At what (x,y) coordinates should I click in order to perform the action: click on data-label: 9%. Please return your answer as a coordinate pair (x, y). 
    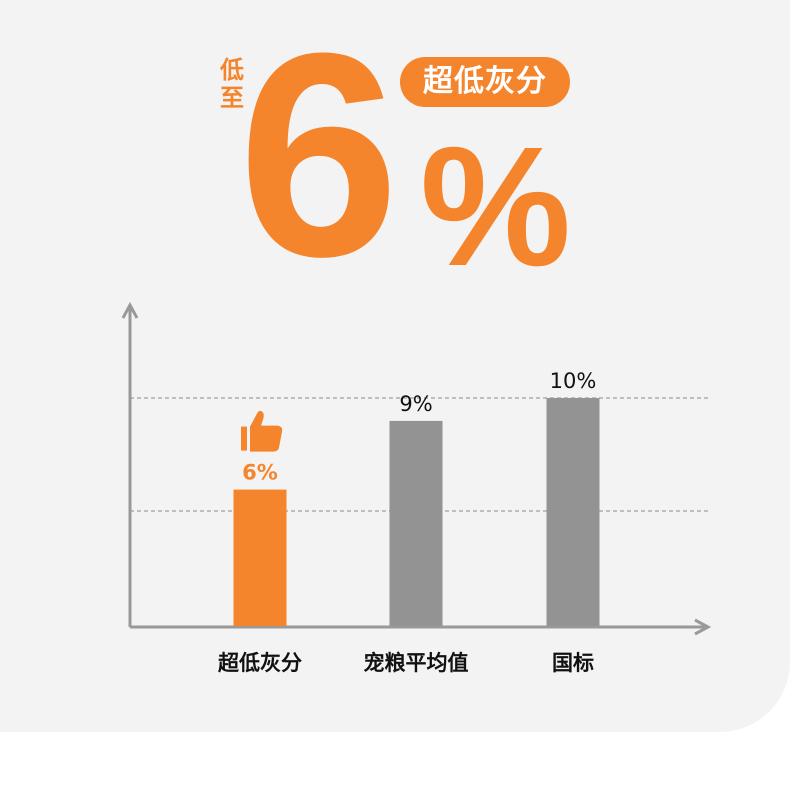
    Looking at the image, I should click on (415, 404).